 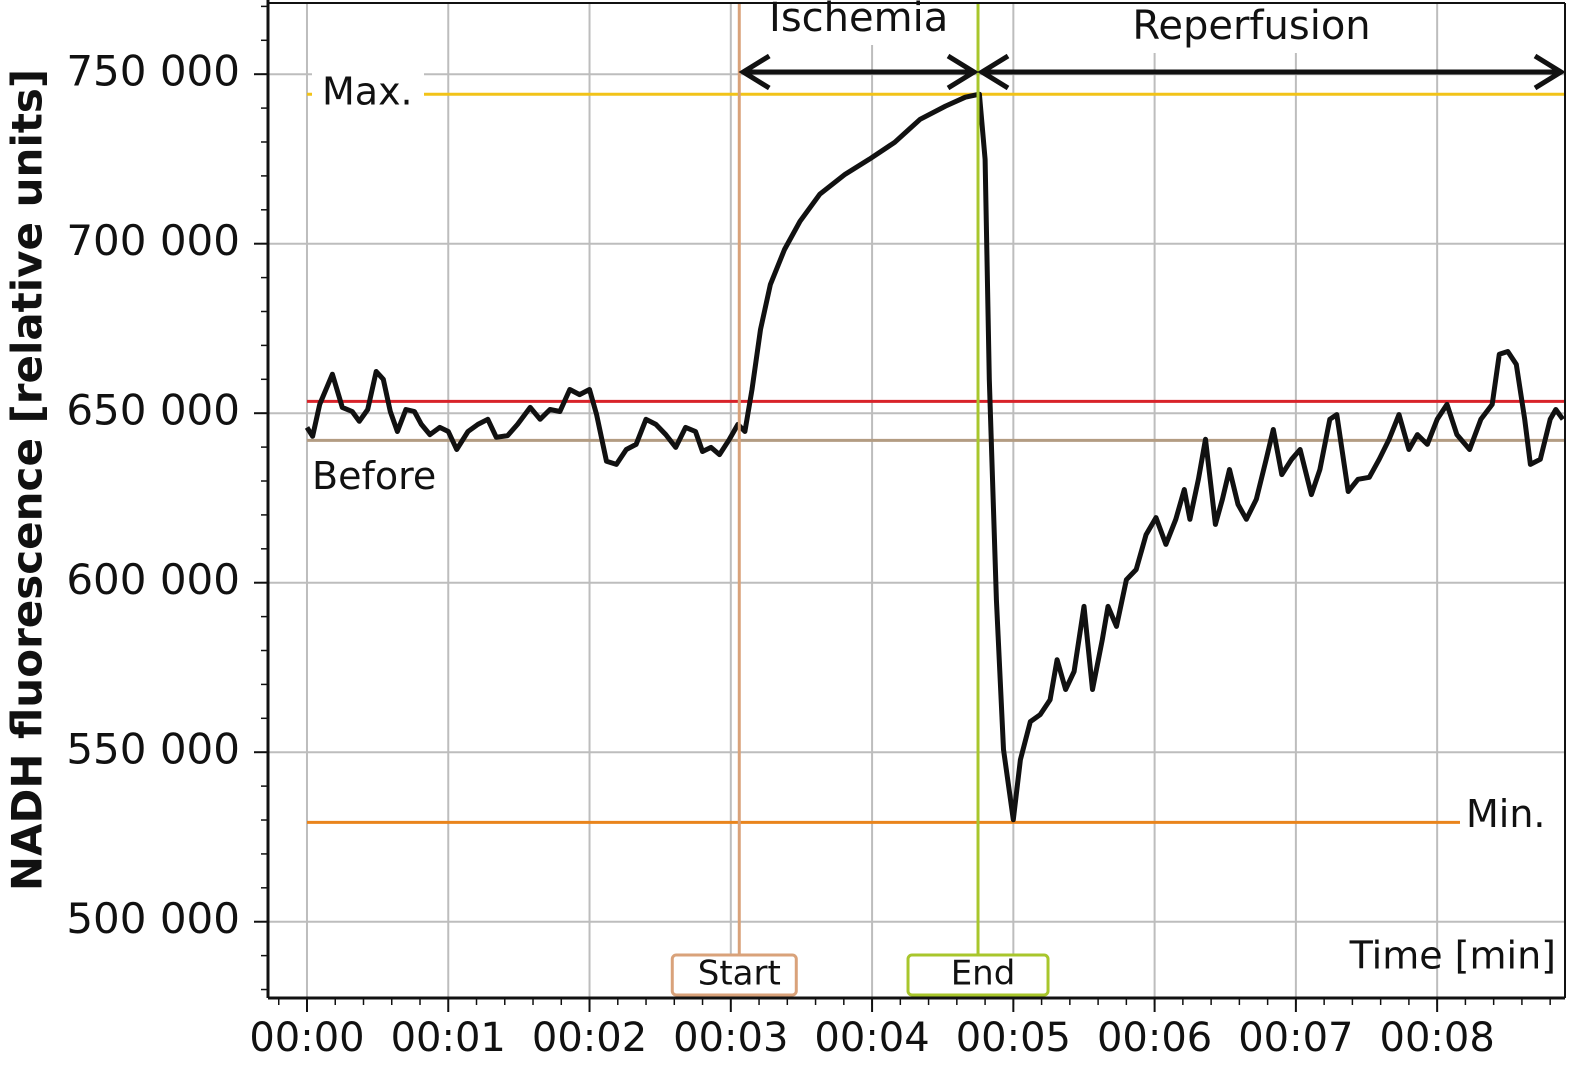 What do you see at coordinates (983, 974) in the screenshot?
I see `event-label: End` at bounding box center [983, 974].